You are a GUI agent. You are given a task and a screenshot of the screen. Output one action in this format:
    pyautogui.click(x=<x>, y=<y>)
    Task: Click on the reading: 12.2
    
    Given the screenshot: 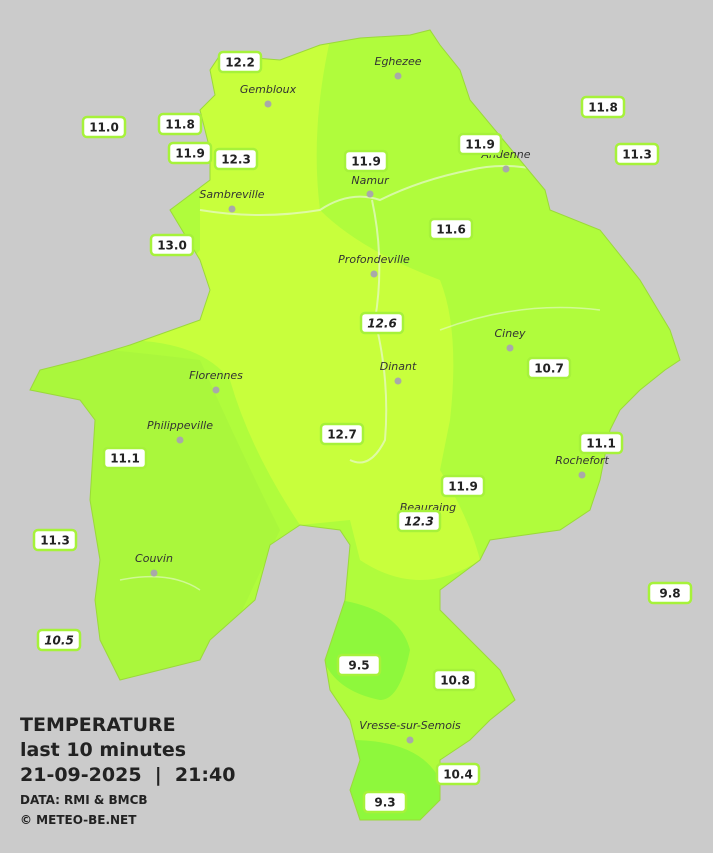 What is the action you would take?
    pyautogui.click(x=240, y=63)
    